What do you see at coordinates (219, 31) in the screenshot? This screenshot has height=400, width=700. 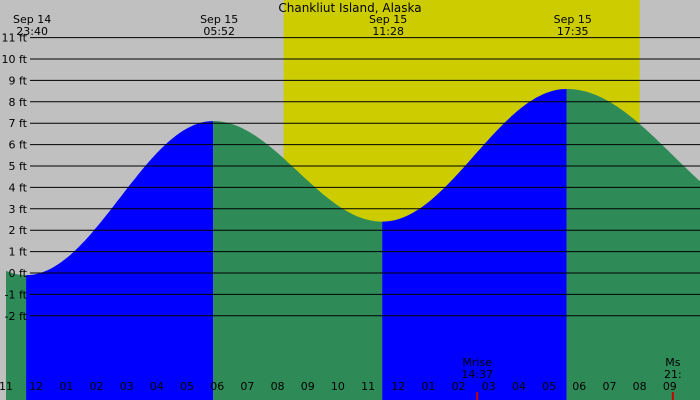 I see `extreme-time: 05:52` at bounding box center [219, 31].